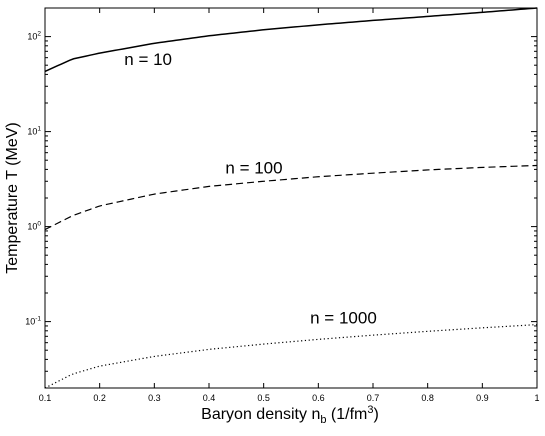 Image resolution: width=545 pixels, height=436 pixels. What do you see at coordinates (33, 321) in the screenshot?
I see `y-tick-label: 10⁻¹` at bounding box center [33, 321].